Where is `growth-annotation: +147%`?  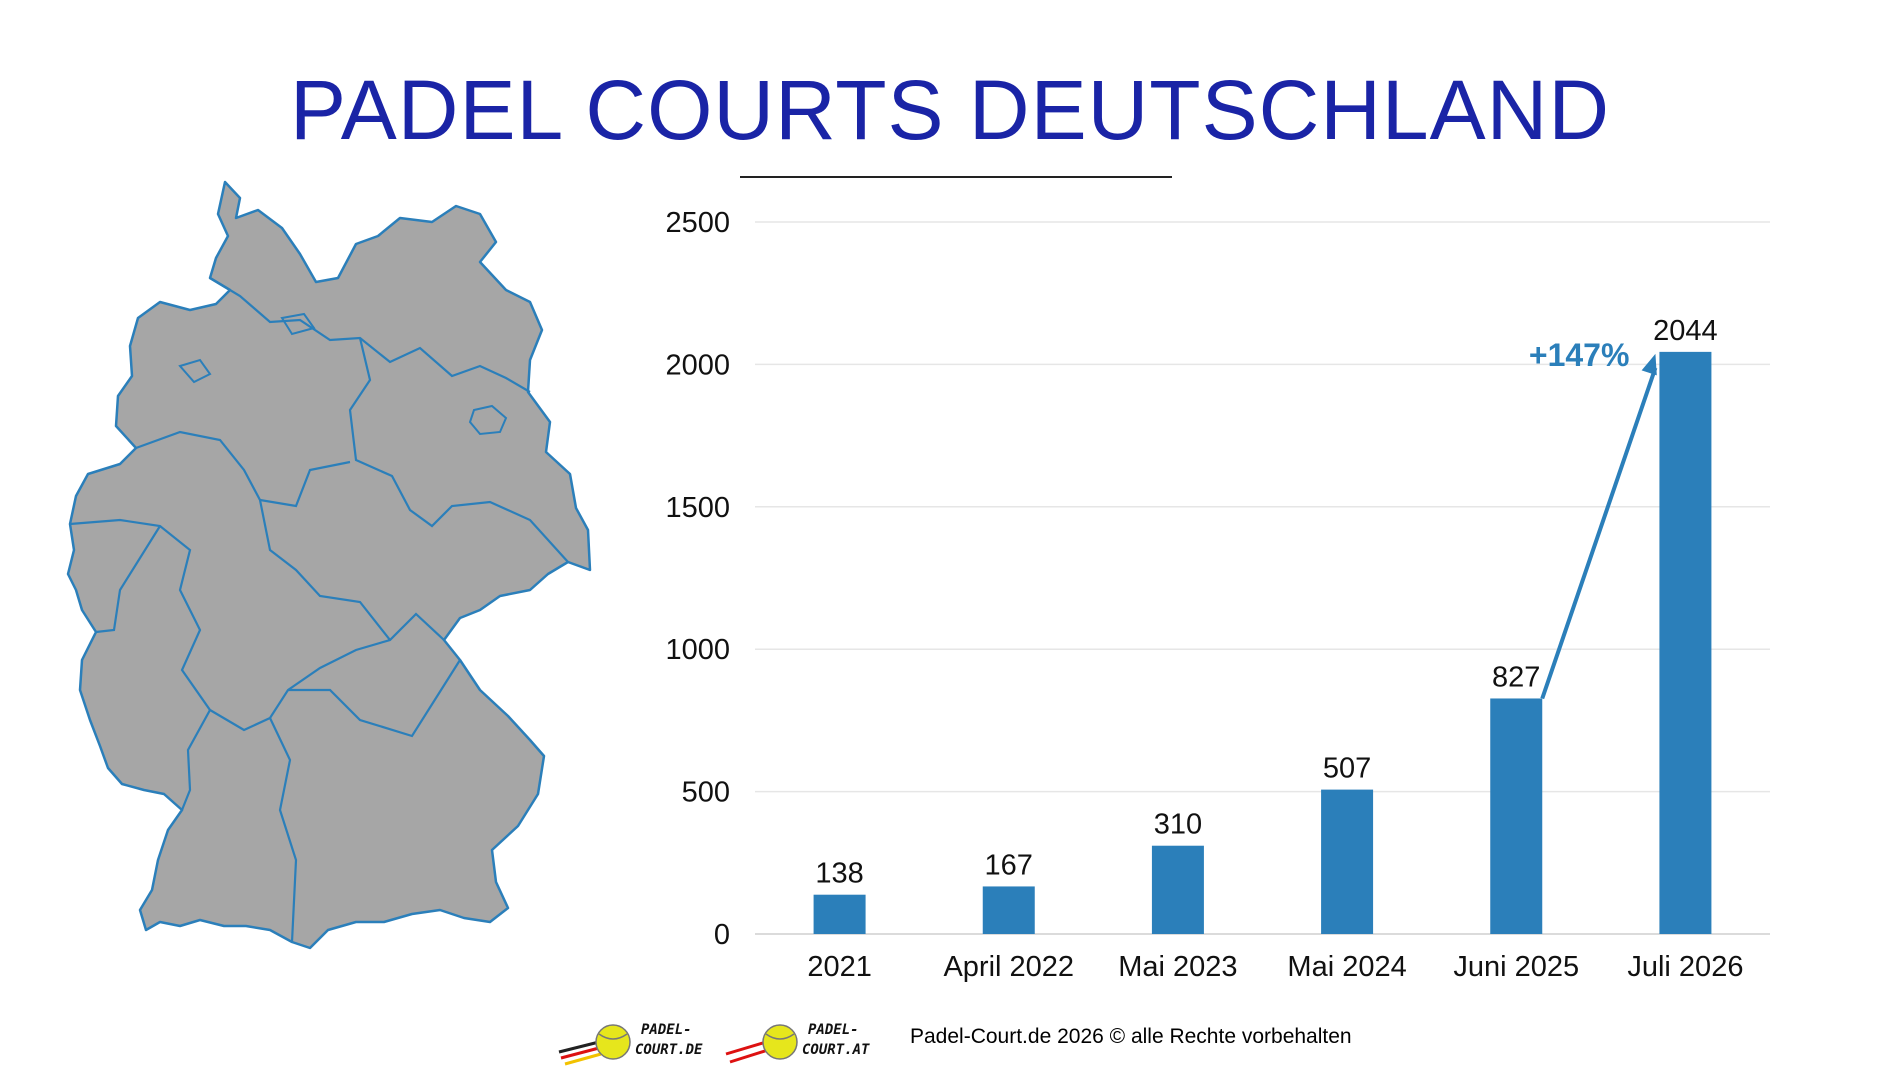 growth-annotation: +147% is located at coordinates (1593, 518).